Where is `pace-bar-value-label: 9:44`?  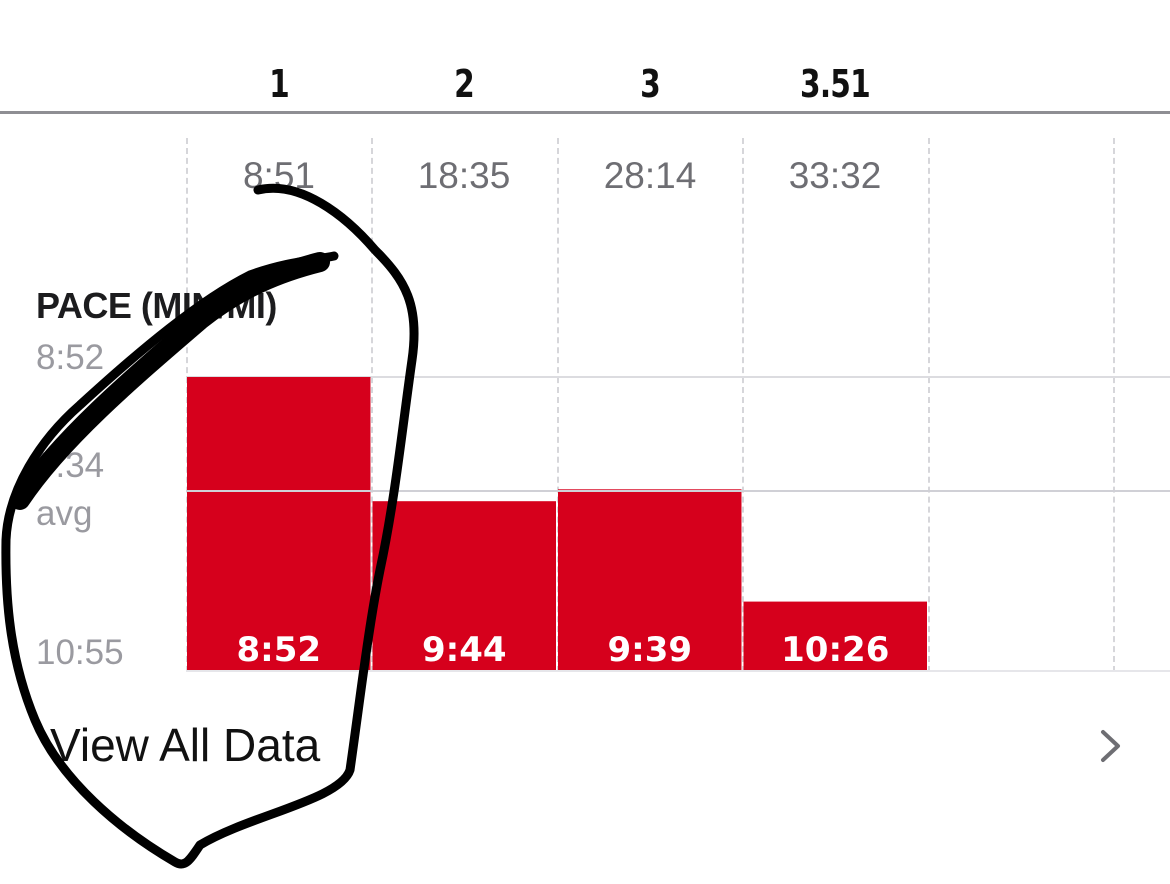 pace-bar-value-label: 9:44 is located at coordinates (464, 650).